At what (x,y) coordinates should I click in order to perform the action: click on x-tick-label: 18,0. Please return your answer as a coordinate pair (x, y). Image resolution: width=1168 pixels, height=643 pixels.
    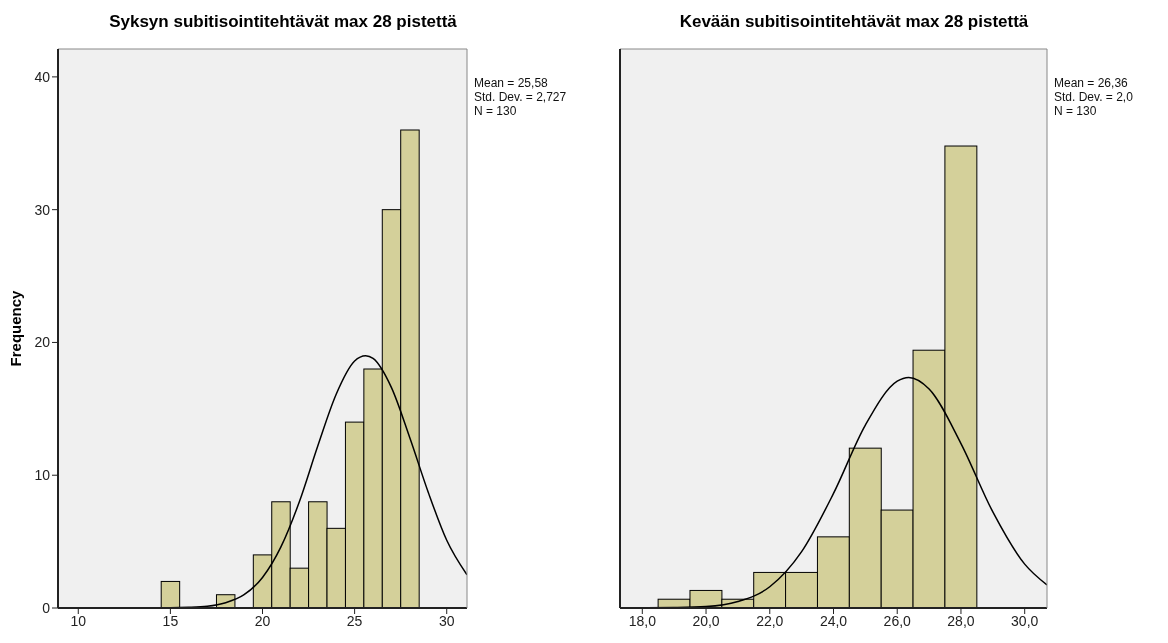
    Looking at the image, I should click on (642, 620).